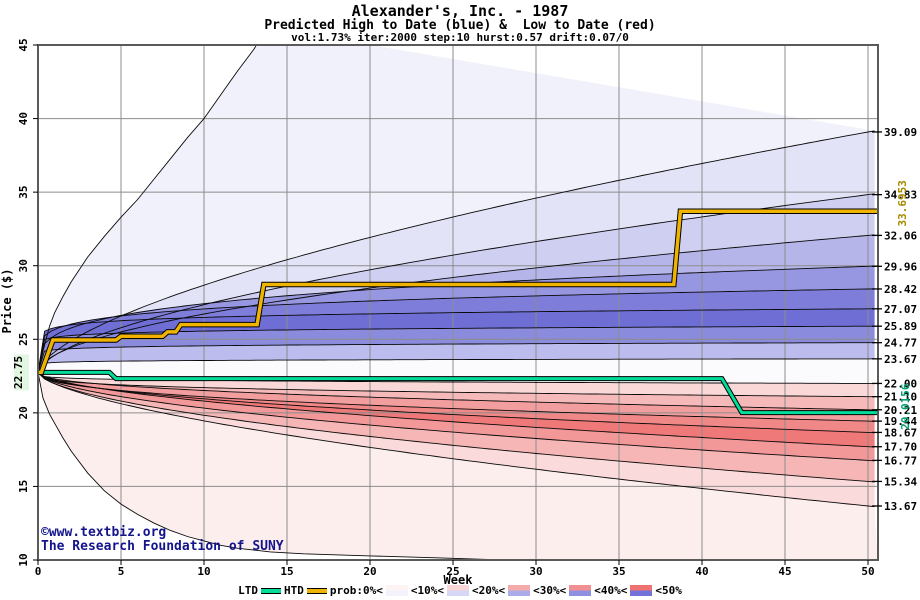  What do you see at coordinates (23, 339) in the screenshot?
I see `y-tick-label-25: 25` at bounding box center [23, 339].